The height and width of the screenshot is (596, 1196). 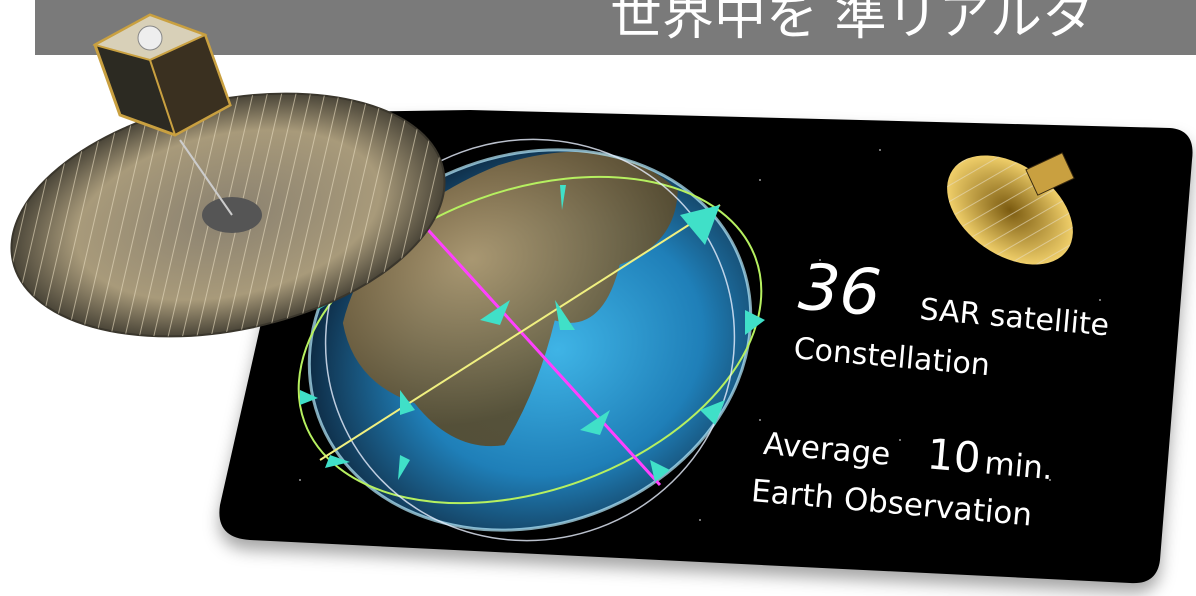 What do you see at coordinates (1011, 208) in the screenshot?
I see `small-satellite` at bounding box center [1011, 208].